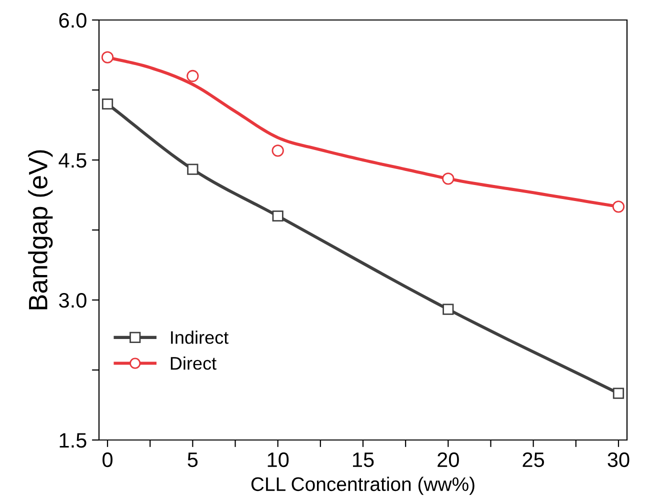 This screenshot has width=660, height=500. What do you see at coordinates (193, 460) in the screenshot?
I see `x-tick-label: 5` at bounding box center [193, 460].